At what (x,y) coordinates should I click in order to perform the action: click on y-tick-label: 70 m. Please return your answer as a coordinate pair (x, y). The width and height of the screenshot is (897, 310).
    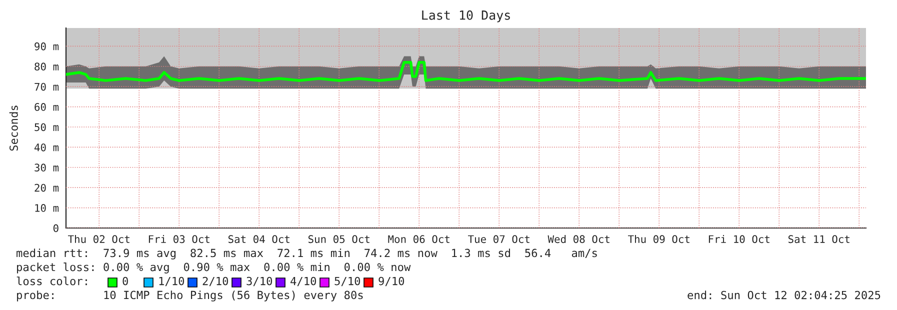
    Looking at the image, I should click on (46, 86).